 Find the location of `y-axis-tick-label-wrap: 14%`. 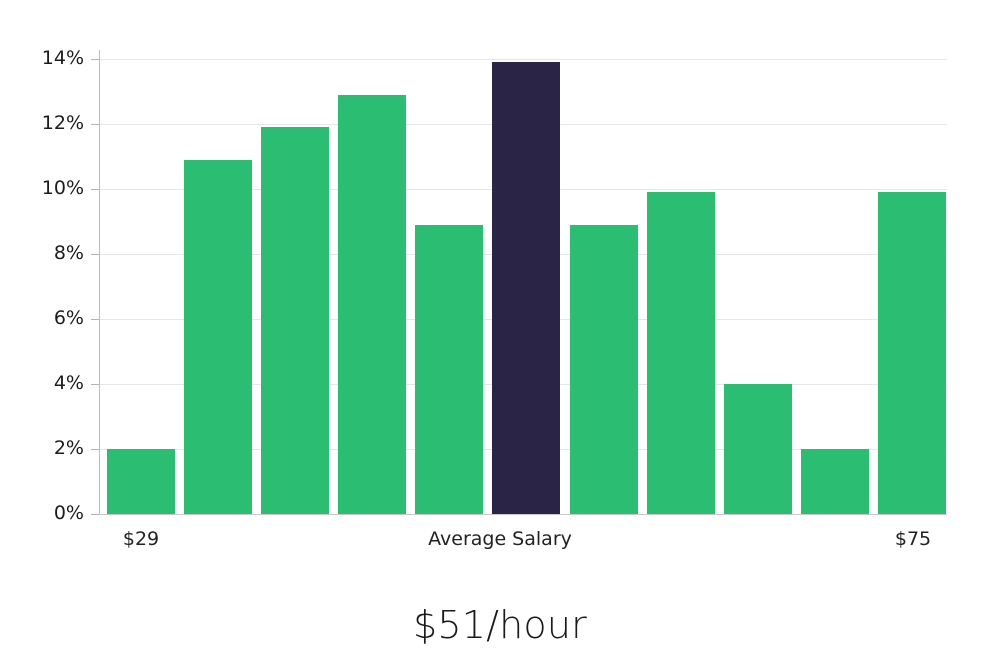

y-axis-tick-label-wrap: 14% is located at coordinates (42, 59).